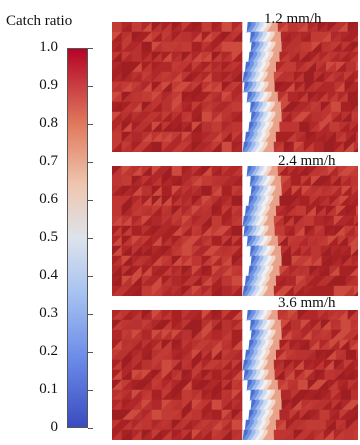  I want to click on colorbar-tick-label: 1.0, so click(48, 47).